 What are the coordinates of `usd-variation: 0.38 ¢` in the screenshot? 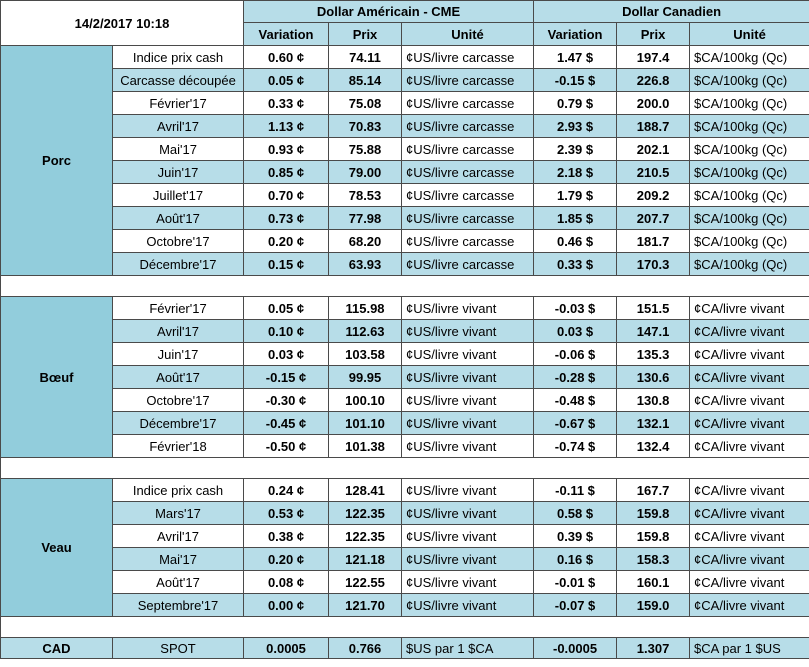 It's located at (286, 536).